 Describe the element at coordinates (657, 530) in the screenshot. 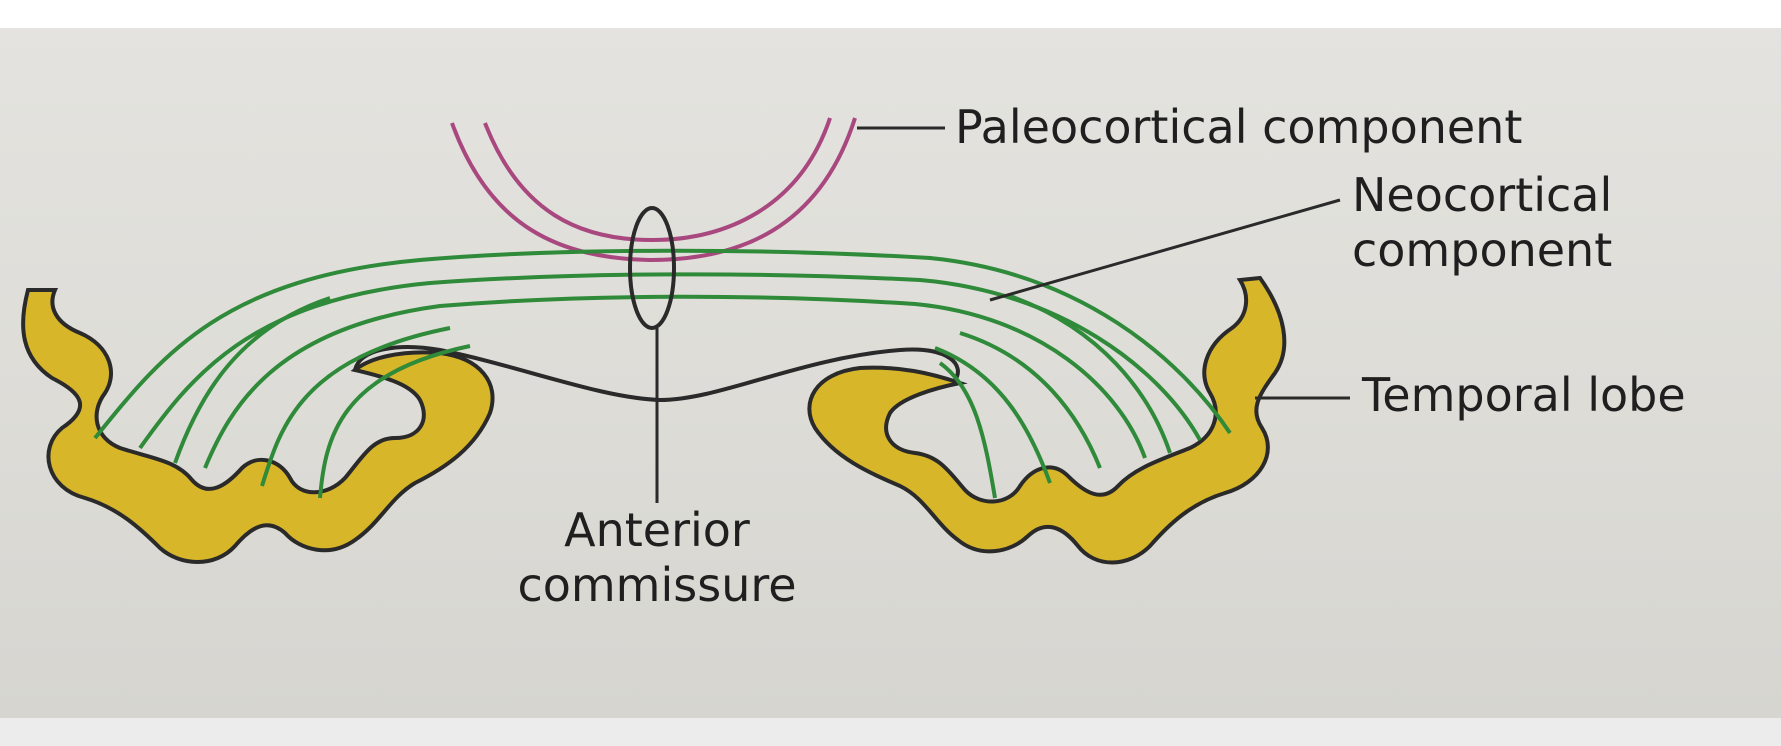

I see `label-anterior-line1: Anterior` at that location.